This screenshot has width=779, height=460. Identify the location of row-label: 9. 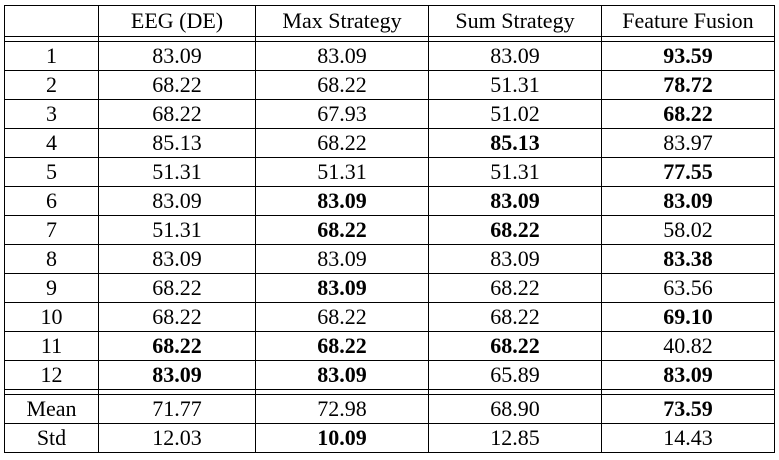
(51, 288).